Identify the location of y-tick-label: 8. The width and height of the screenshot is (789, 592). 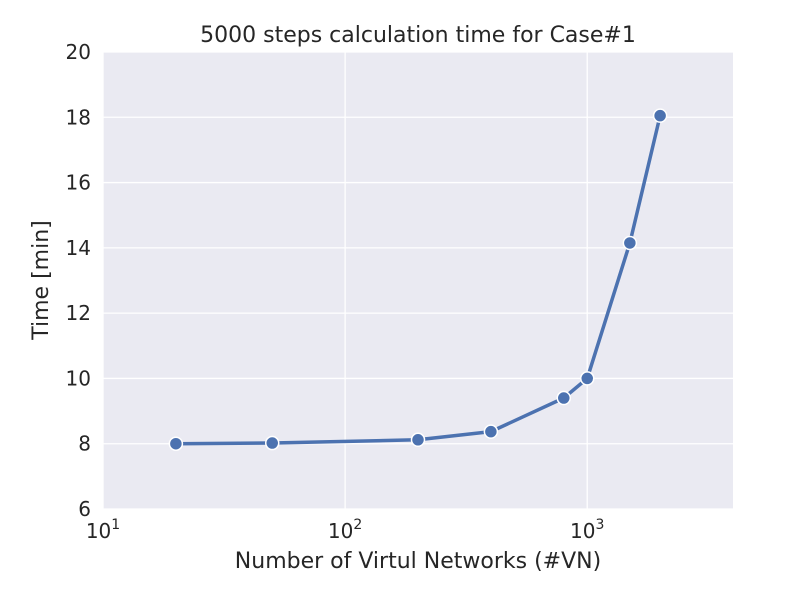
(84, 444).